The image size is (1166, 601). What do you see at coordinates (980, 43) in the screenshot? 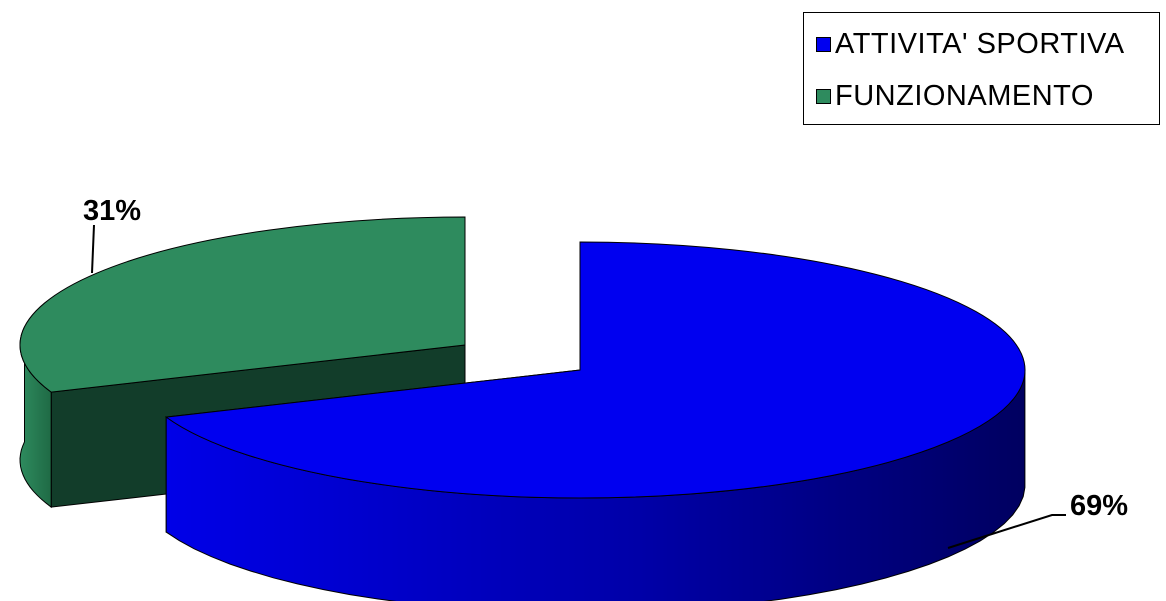
I see `legend-label-attivita-sportiva: ATTIVITA' SPORTIVA` at bounding box center [980, 43].